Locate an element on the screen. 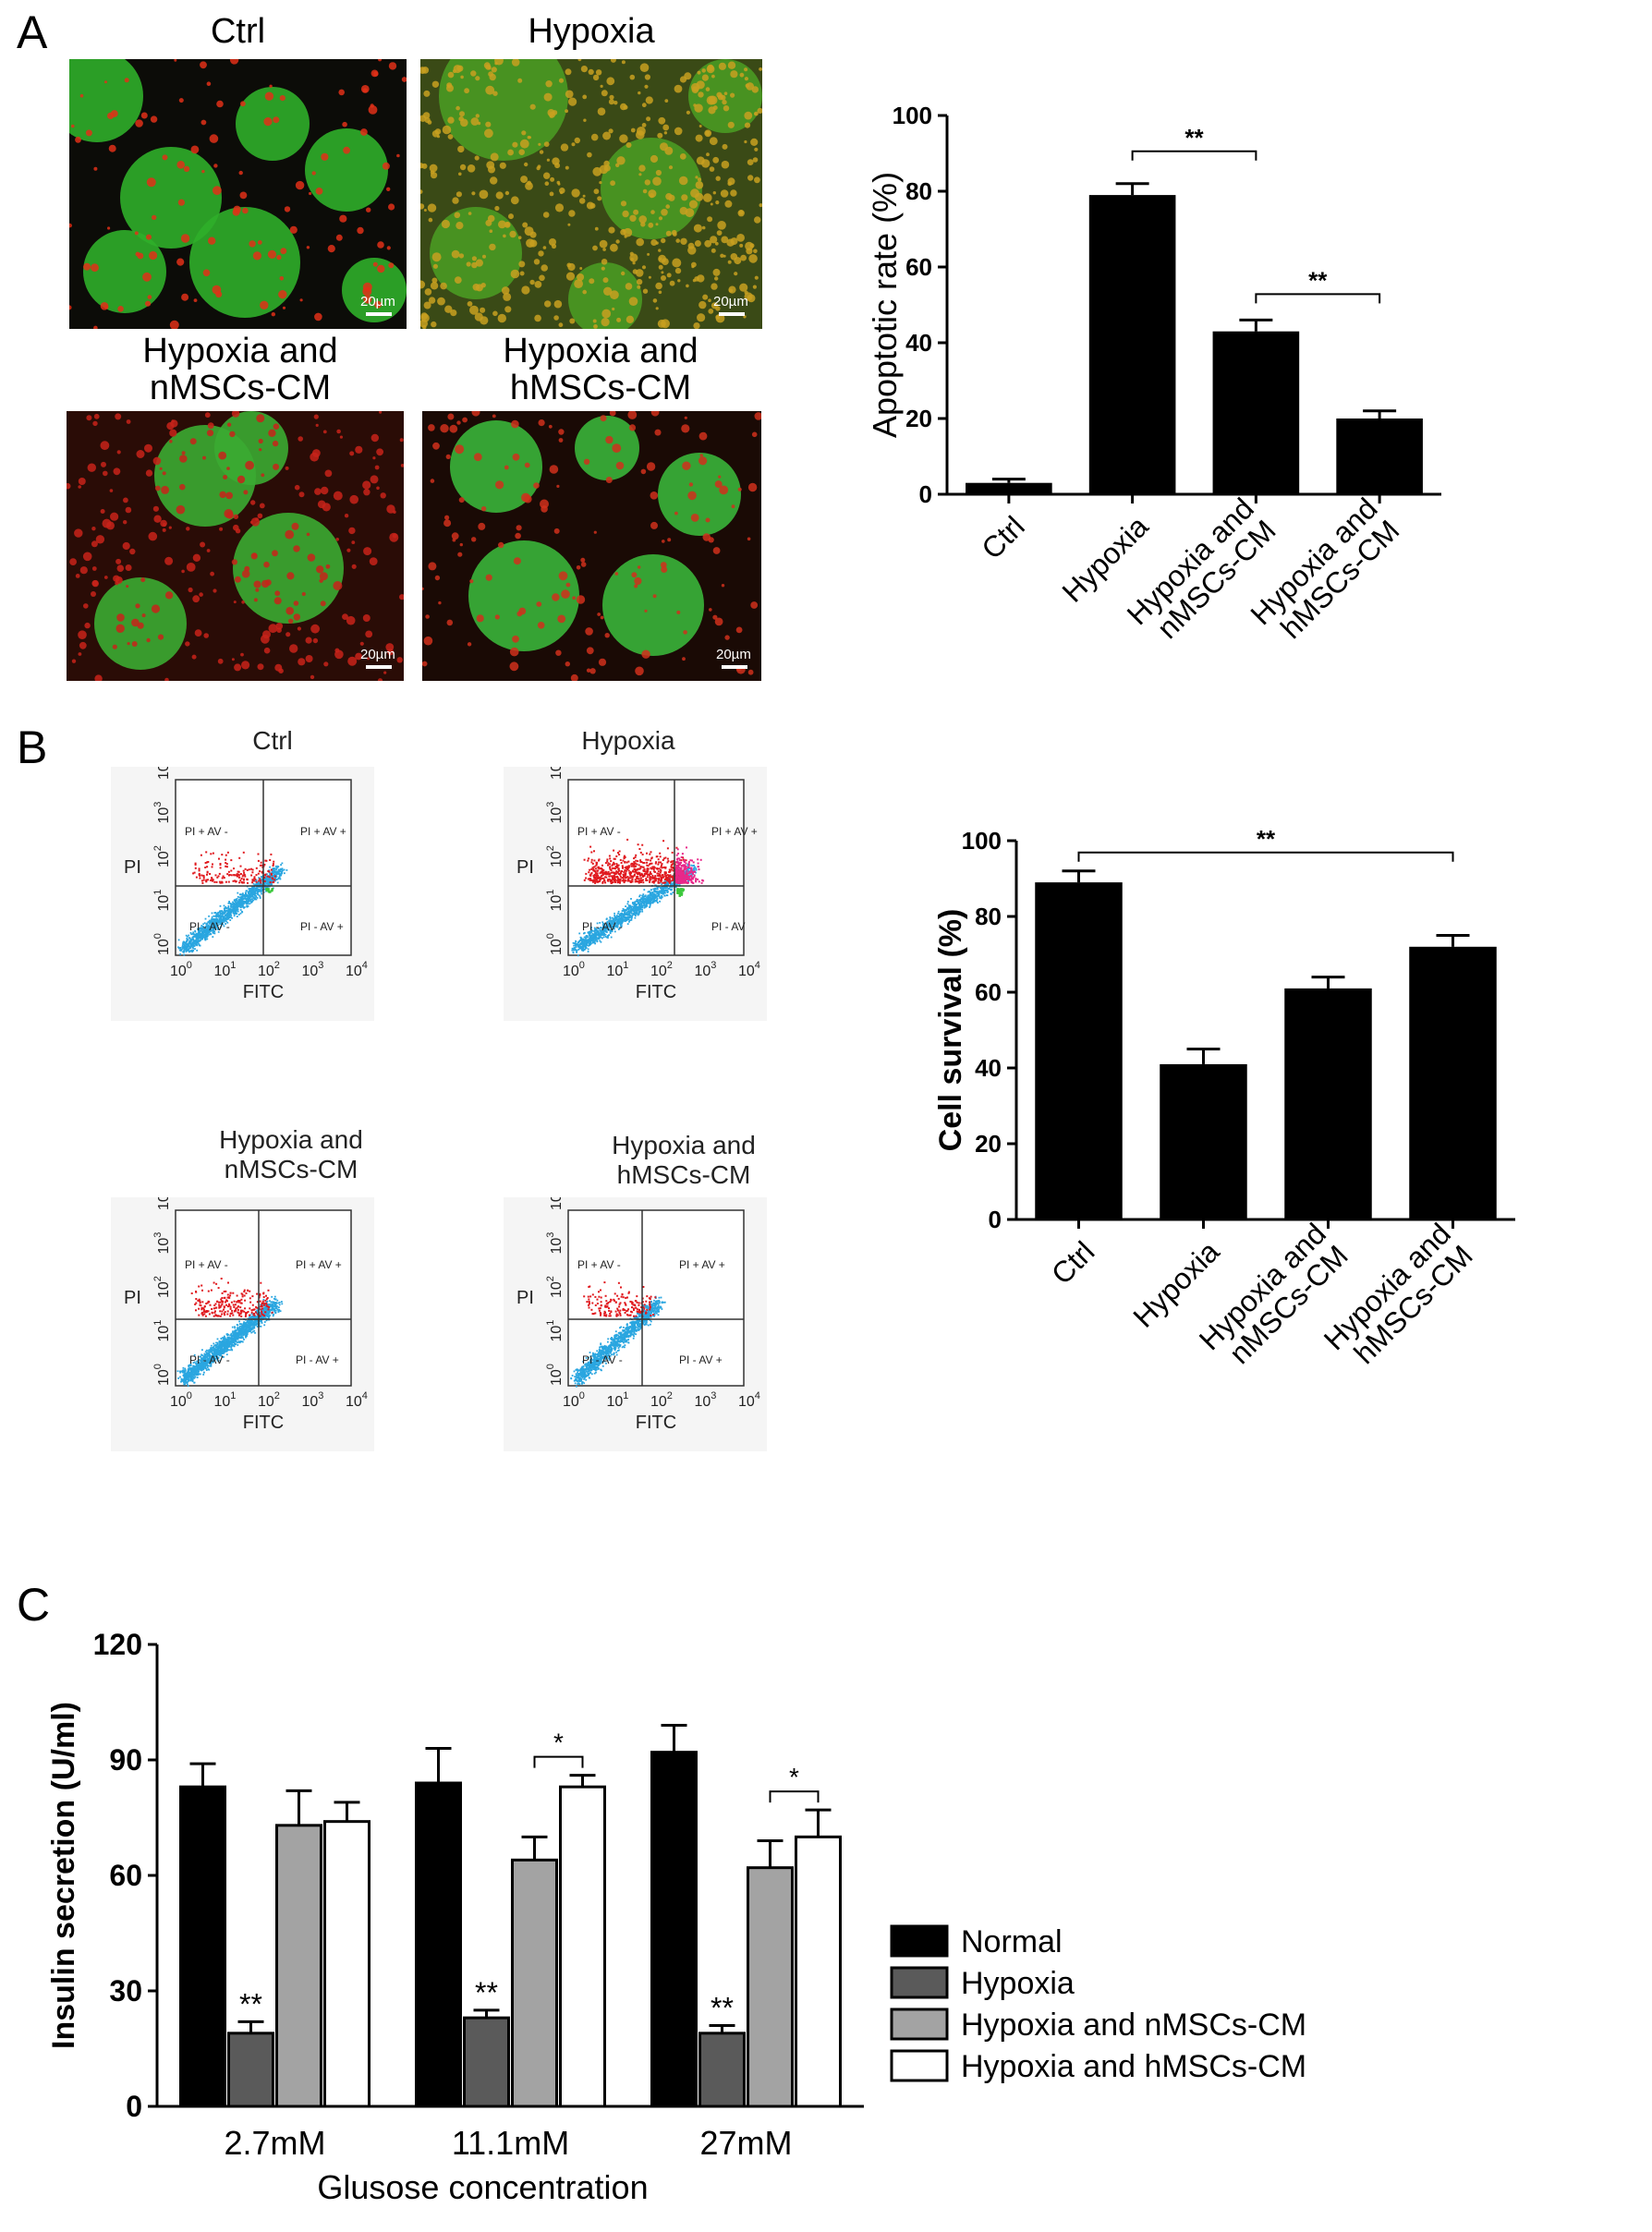  y-tick-label: 90 is located at coordinates (125, 1760).